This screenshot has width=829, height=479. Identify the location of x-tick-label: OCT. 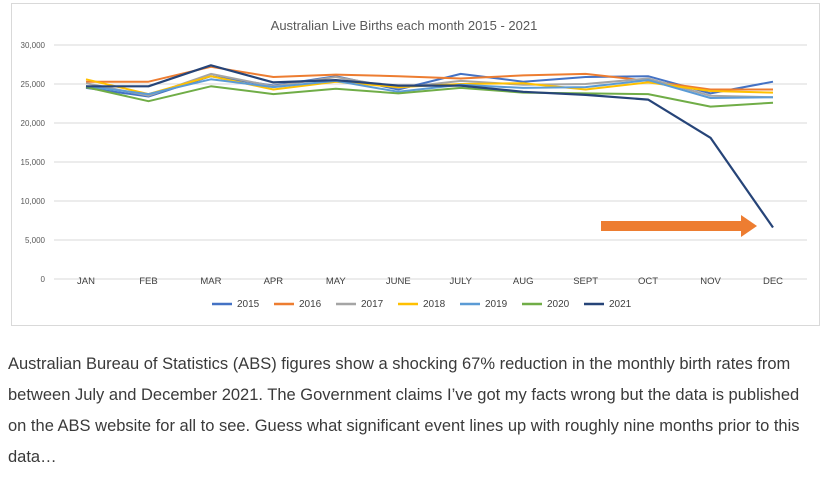
(648, 281).